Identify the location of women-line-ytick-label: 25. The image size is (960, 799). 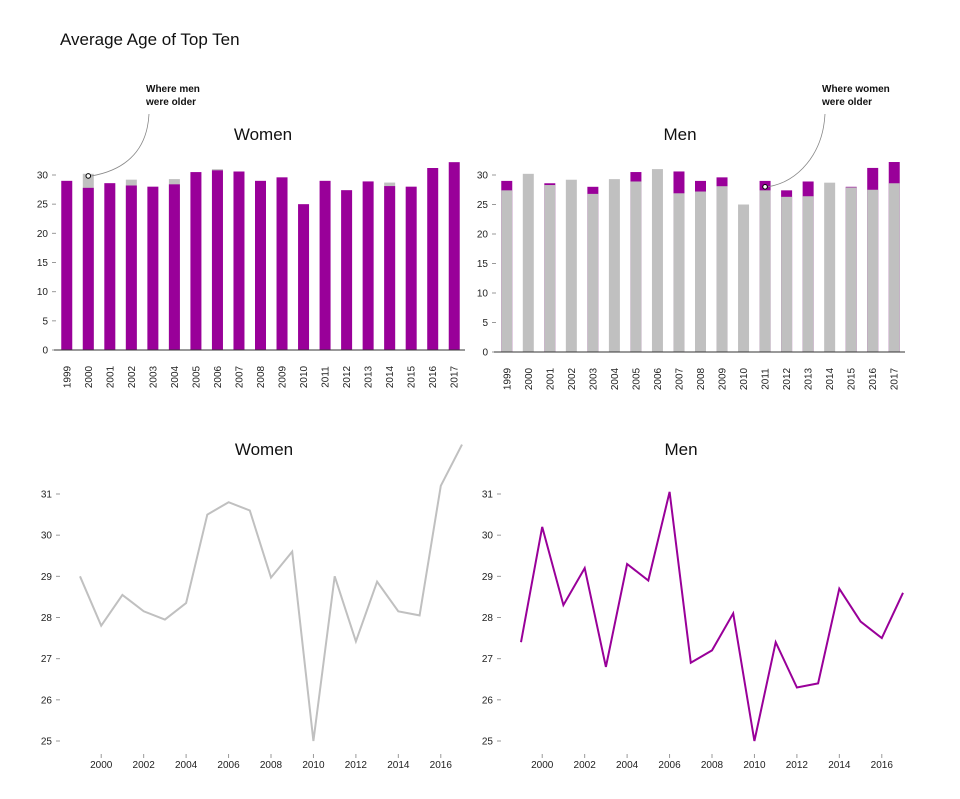
(47, 742).